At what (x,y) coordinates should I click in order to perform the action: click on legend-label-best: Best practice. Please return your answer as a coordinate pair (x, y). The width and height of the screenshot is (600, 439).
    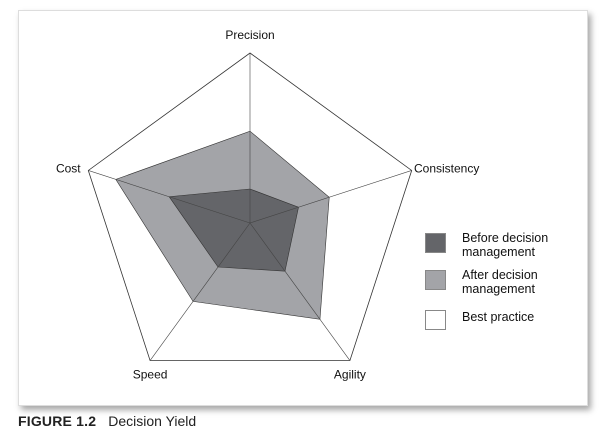
    Looking at the image, I should click on (498, 317).